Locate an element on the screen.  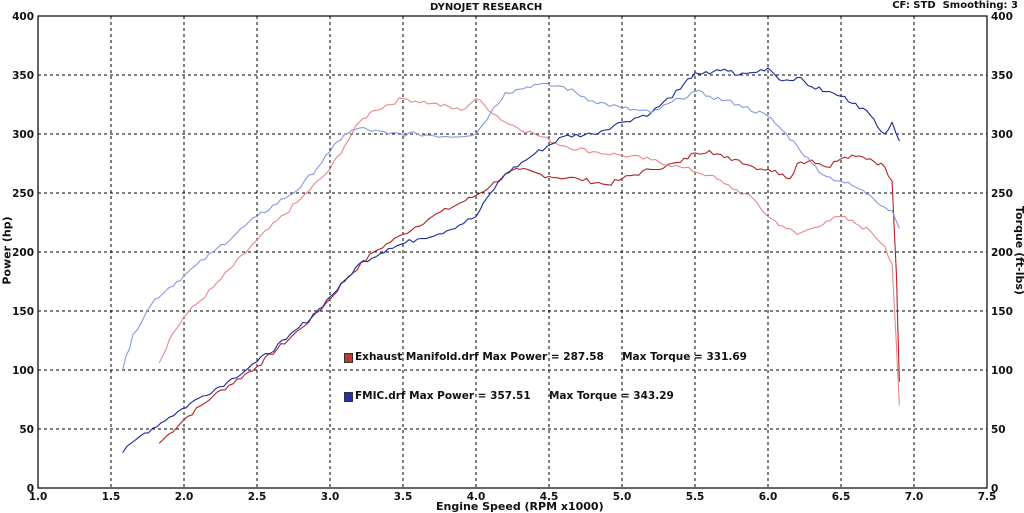
legend-file-fmic: FMIC.drf is located at coordinates (380, 396).